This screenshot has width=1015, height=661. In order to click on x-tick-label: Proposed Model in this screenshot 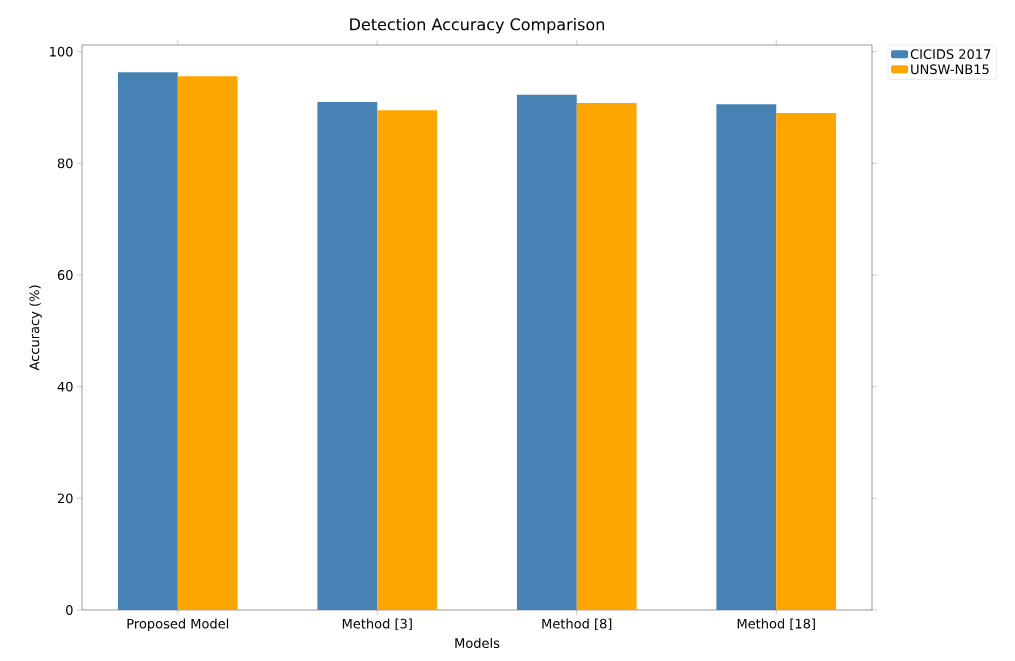, I will do `click(178, 625)`.